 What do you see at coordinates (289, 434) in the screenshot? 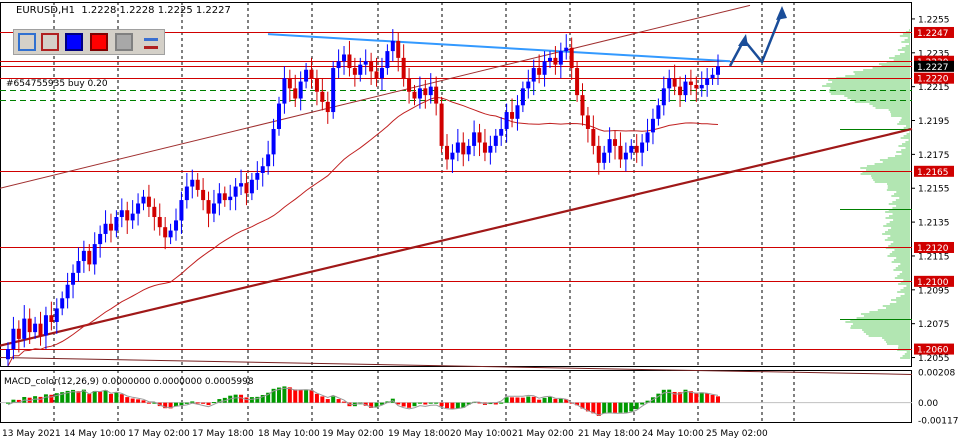
I see `time-axis-label: 18 May 10:00` at bounding box center [289, 434].